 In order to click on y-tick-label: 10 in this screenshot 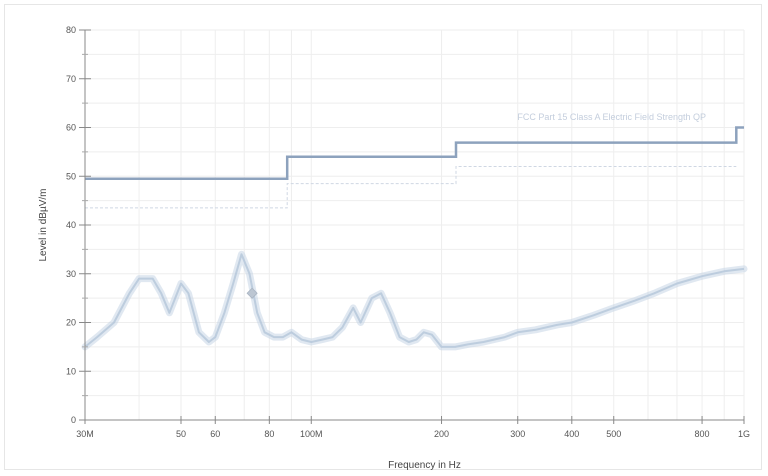, I will do `click(71, 371)`.